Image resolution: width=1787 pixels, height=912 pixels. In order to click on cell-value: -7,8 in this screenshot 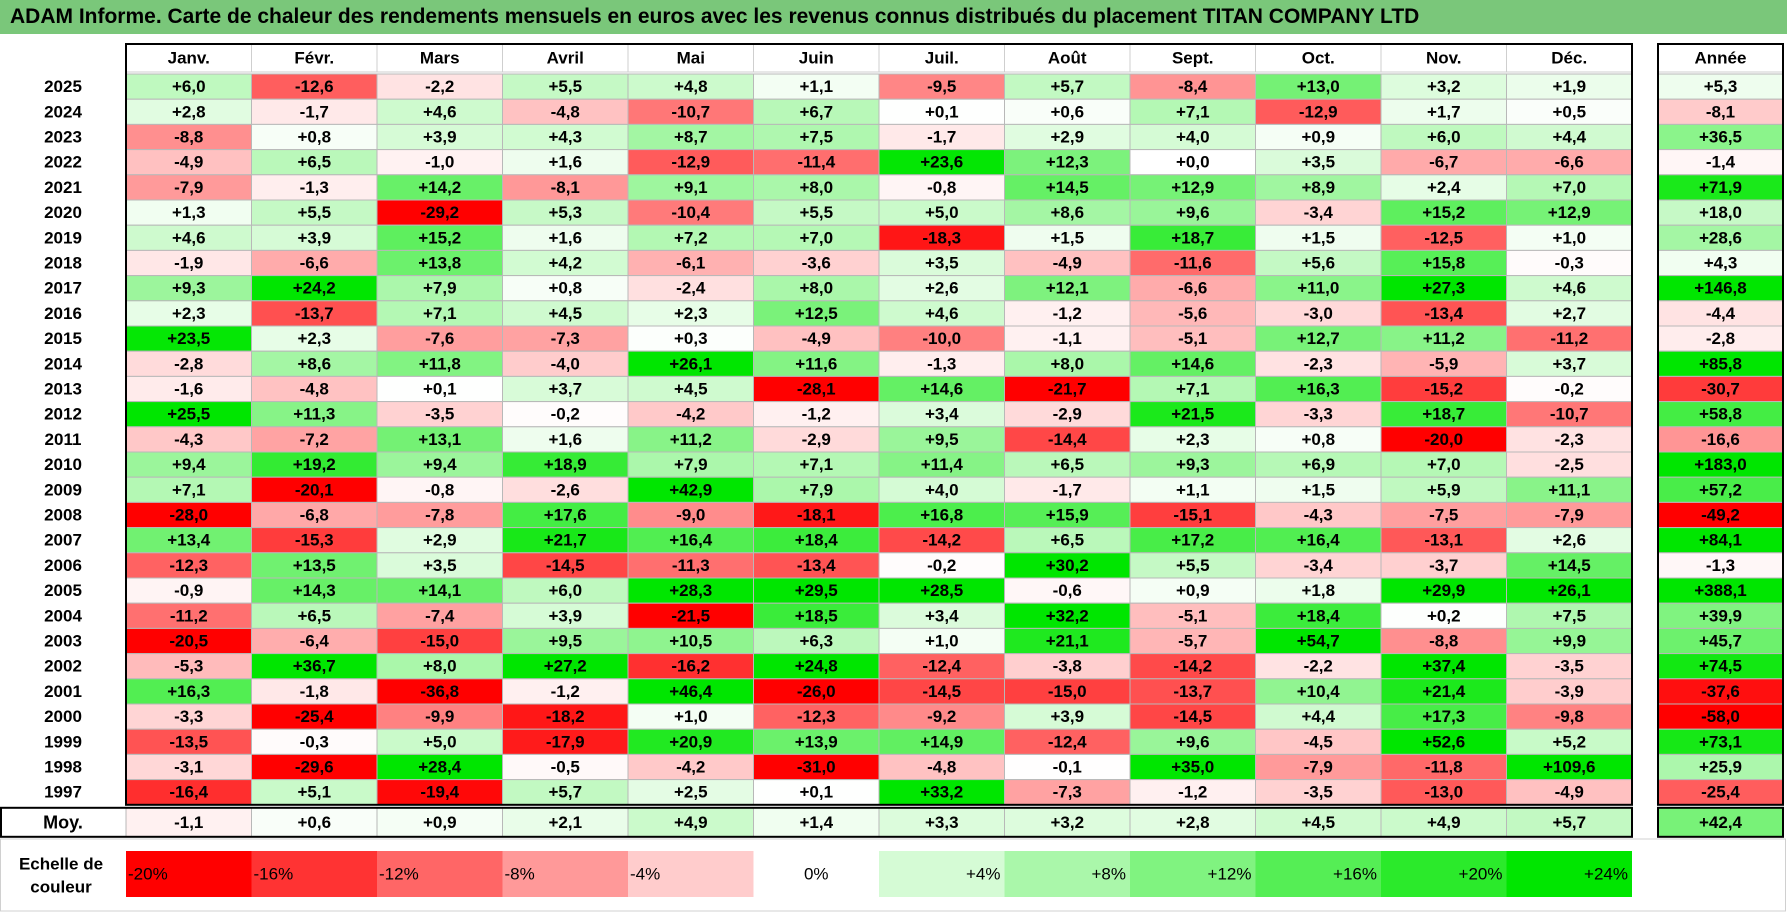, I will do `click(439, 515)`.